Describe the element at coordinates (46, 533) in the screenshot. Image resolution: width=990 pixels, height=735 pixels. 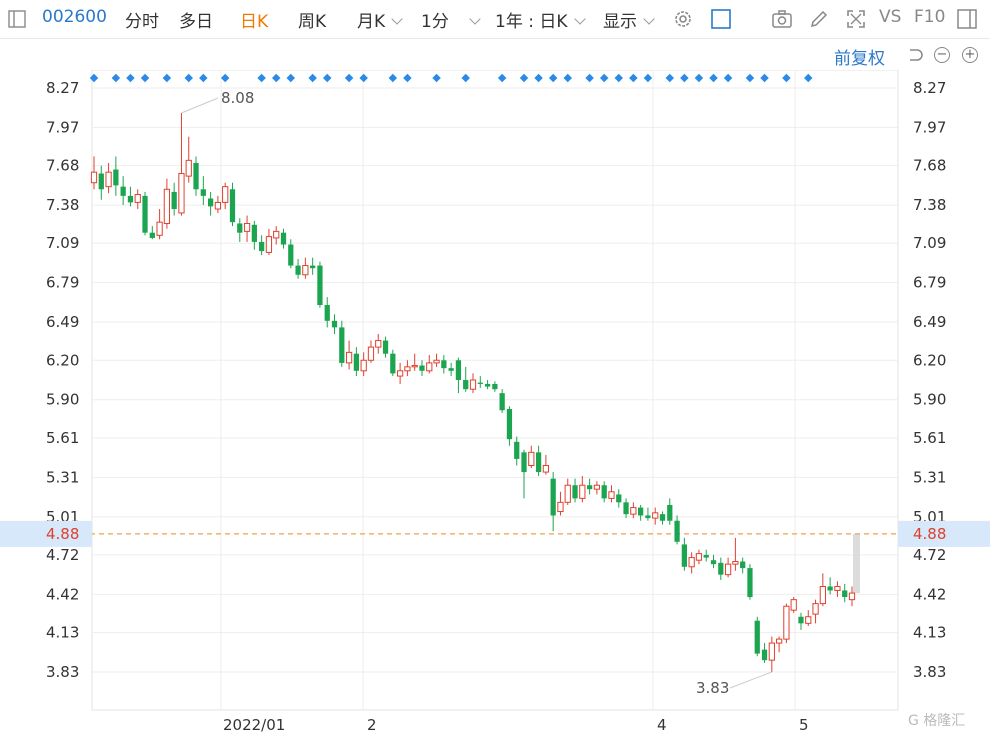
I see `current-price-tag-left` at that location.